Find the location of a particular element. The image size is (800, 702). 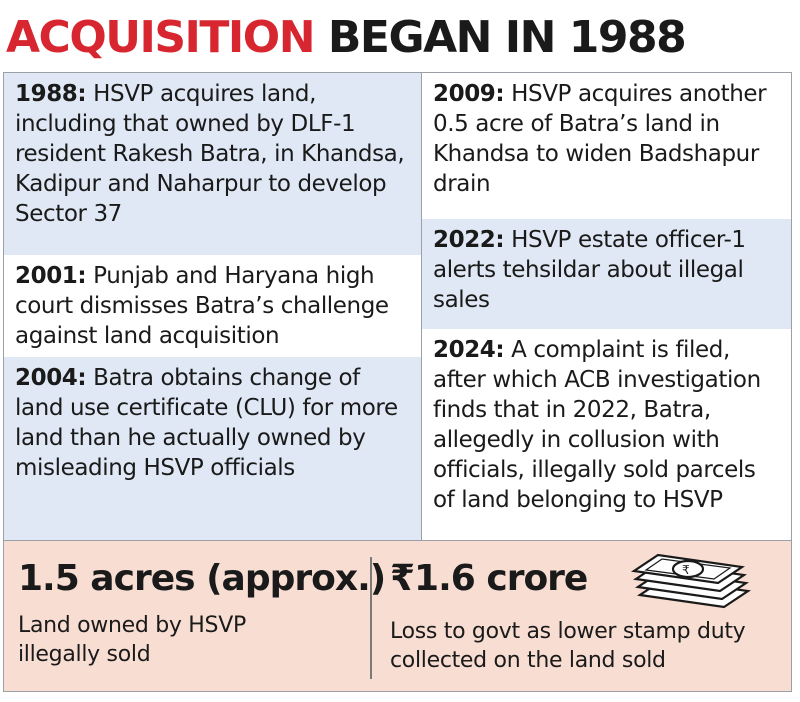

stats-divider is located at coordinates (371, 618).